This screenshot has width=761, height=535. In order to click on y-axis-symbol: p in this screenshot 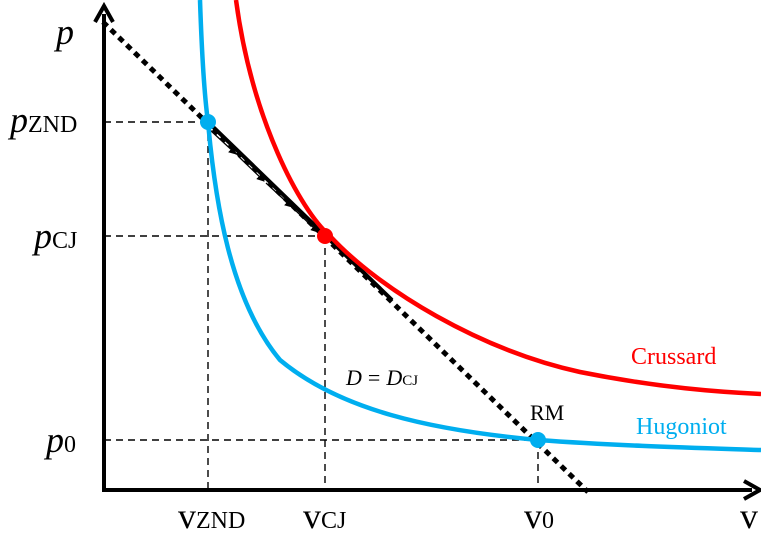, I will do `click(63, 32)`.